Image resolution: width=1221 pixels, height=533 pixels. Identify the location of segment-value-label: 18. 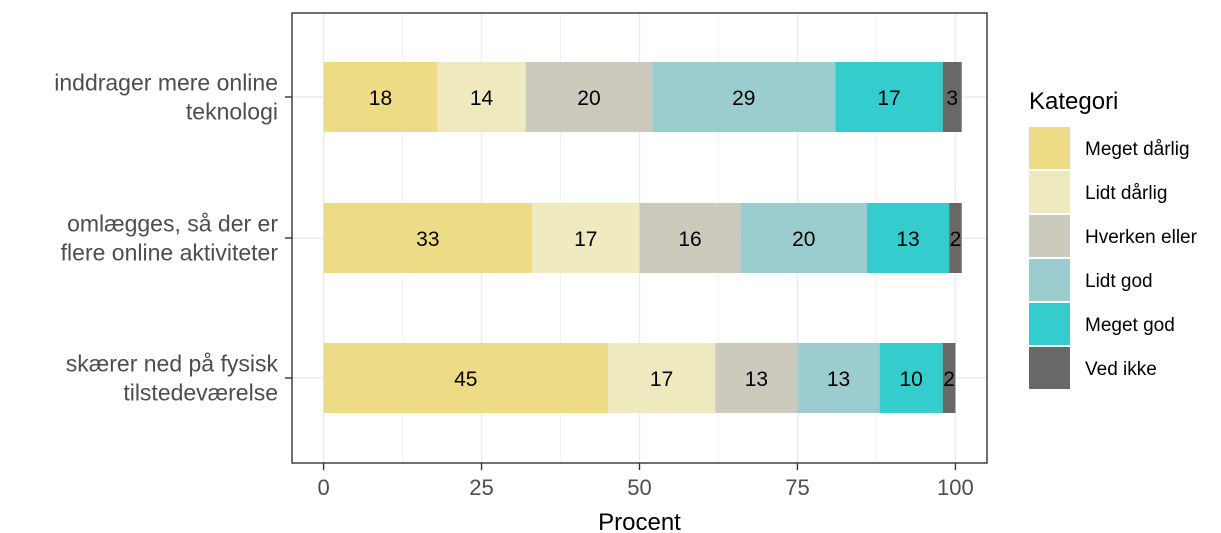
(380, 98).